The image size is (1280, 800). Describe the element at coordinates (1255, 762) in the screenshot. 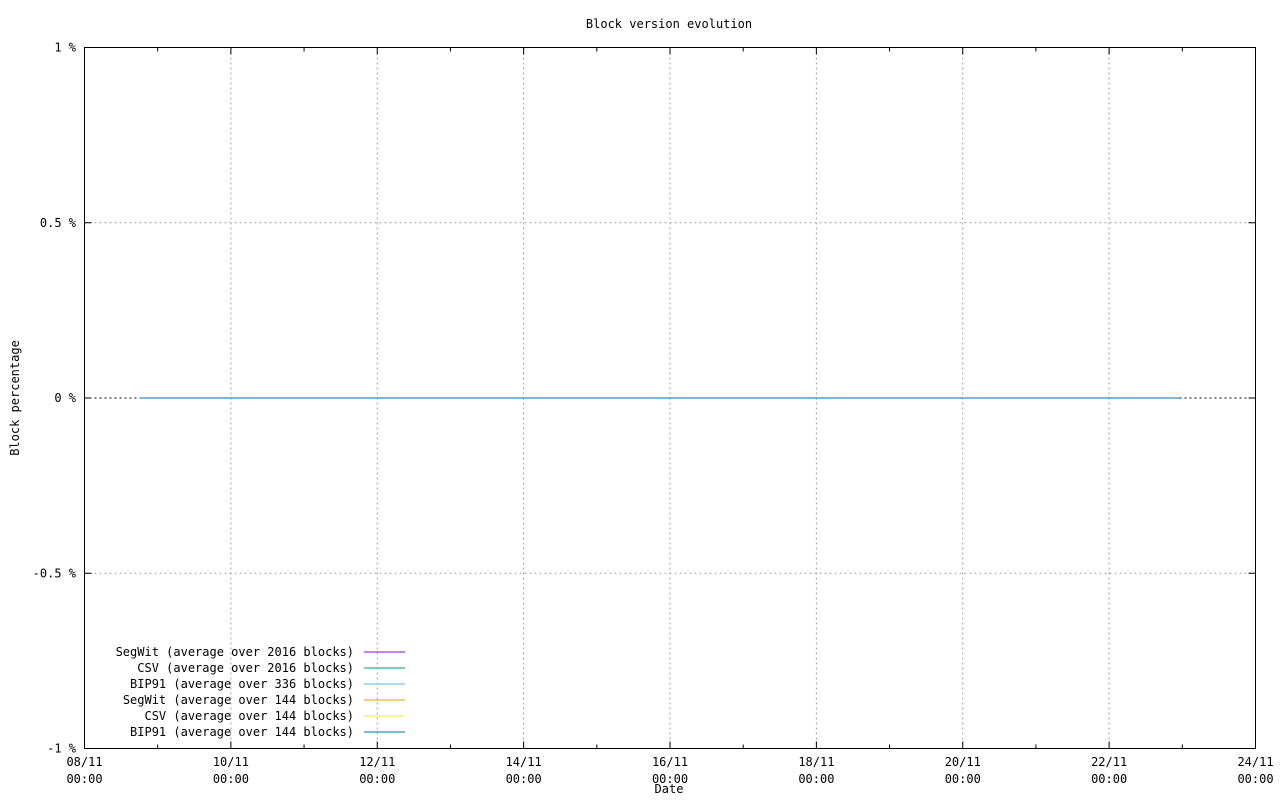

I see `x-tick-label: 24/11` at that location.